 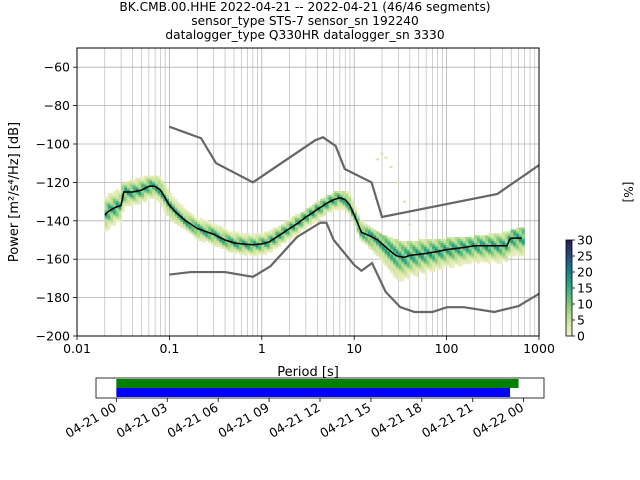 I want to click on x-tick-label: 1000, so click(x=539, y=348).